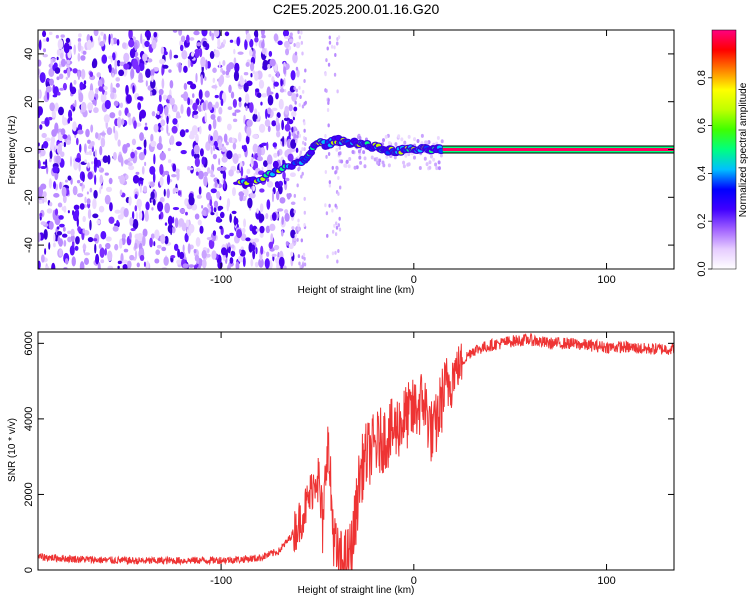  Describe the element at coordinates (702, 173) in the screenshot. I see `colorbar-tick-label: 0.4` at that location.